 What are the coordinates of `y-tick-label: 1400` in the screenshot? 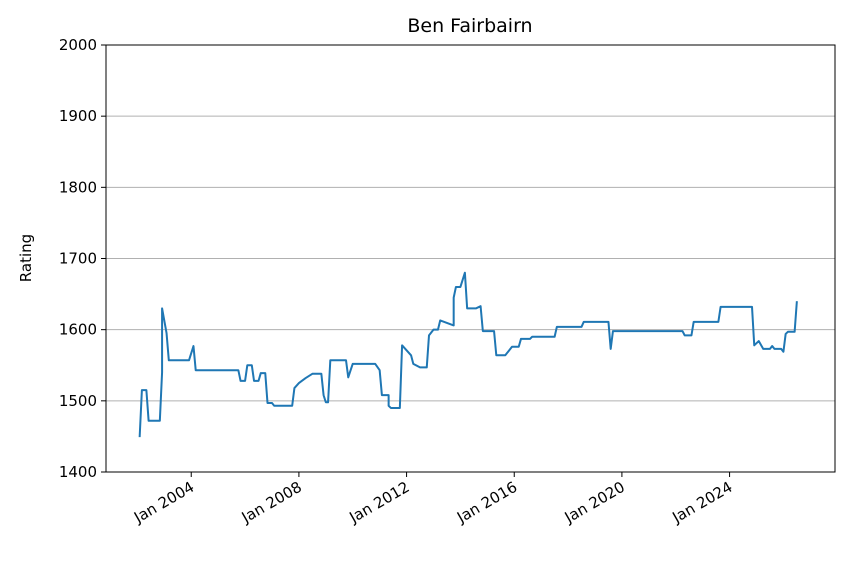 It's located at (78, 472).